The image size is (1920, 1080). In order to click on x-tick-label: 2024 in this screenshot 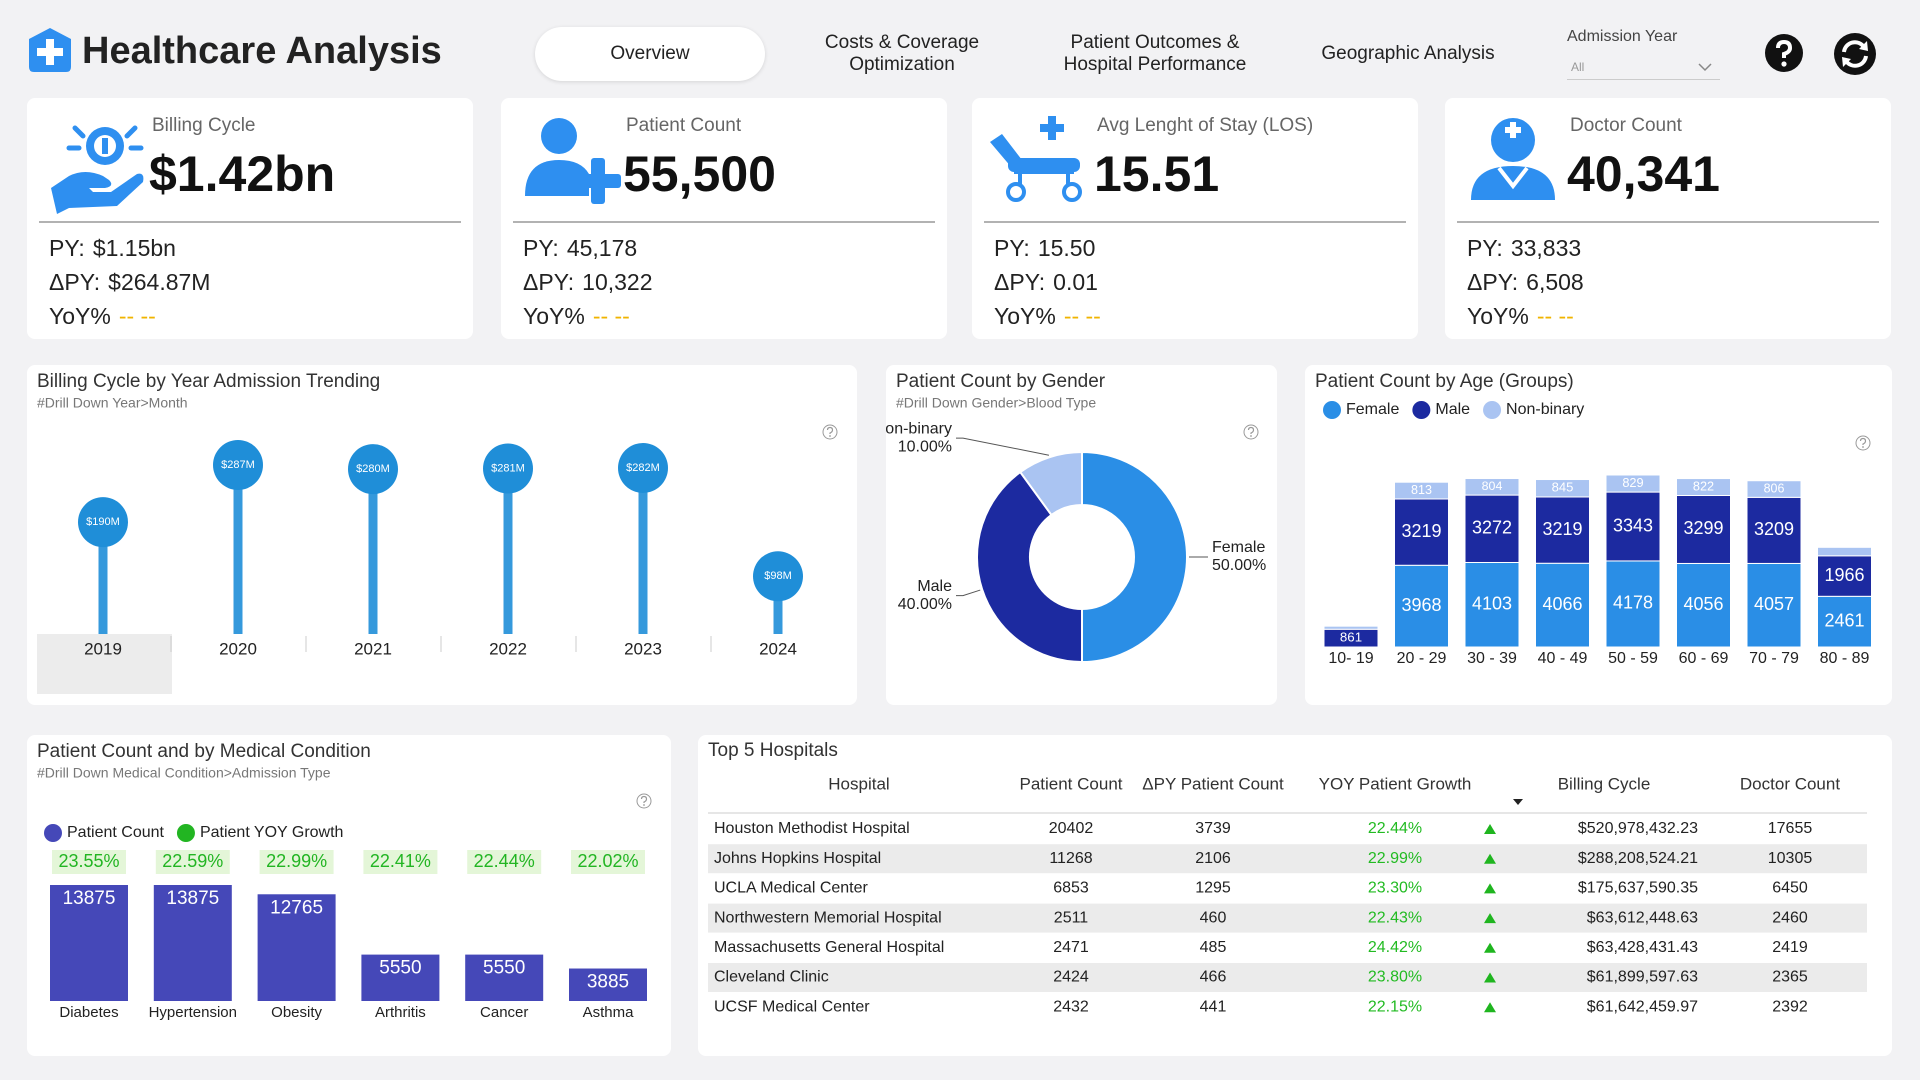, I will do `click(778, 648)`.